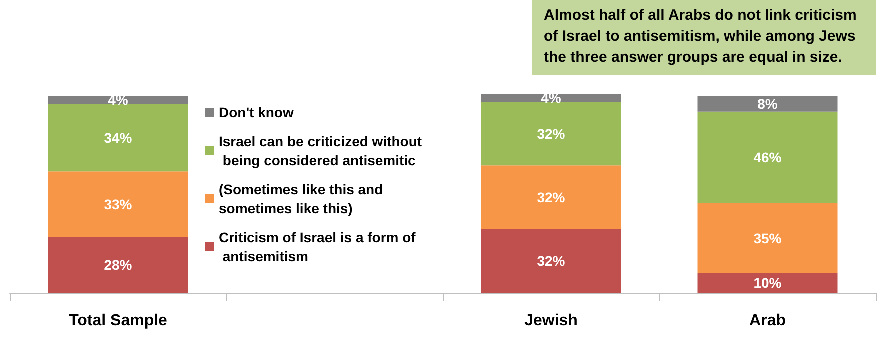 This screenshot has height=342, width=886. I want to click on data-label: 46%, so click(768, 158).